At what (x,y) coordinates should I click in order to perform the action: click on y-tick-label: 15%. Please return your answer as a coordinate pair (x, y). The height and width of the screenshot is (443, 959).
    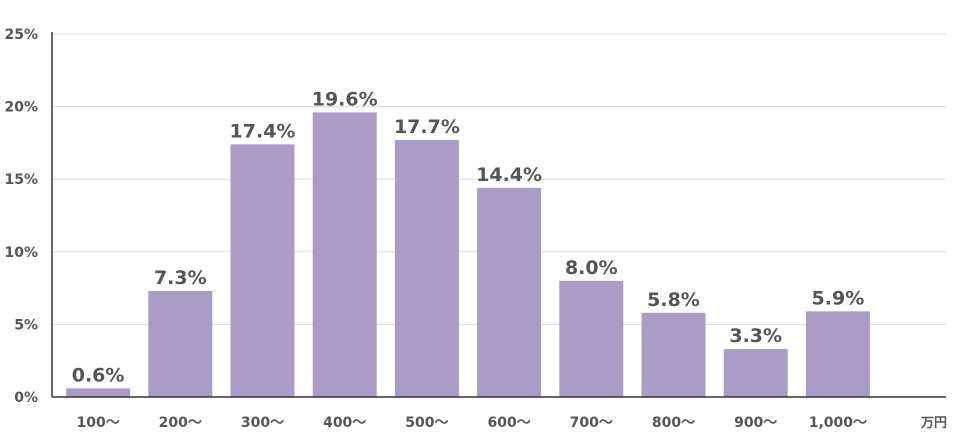
    Looking at the image, I should click on (21, 180).